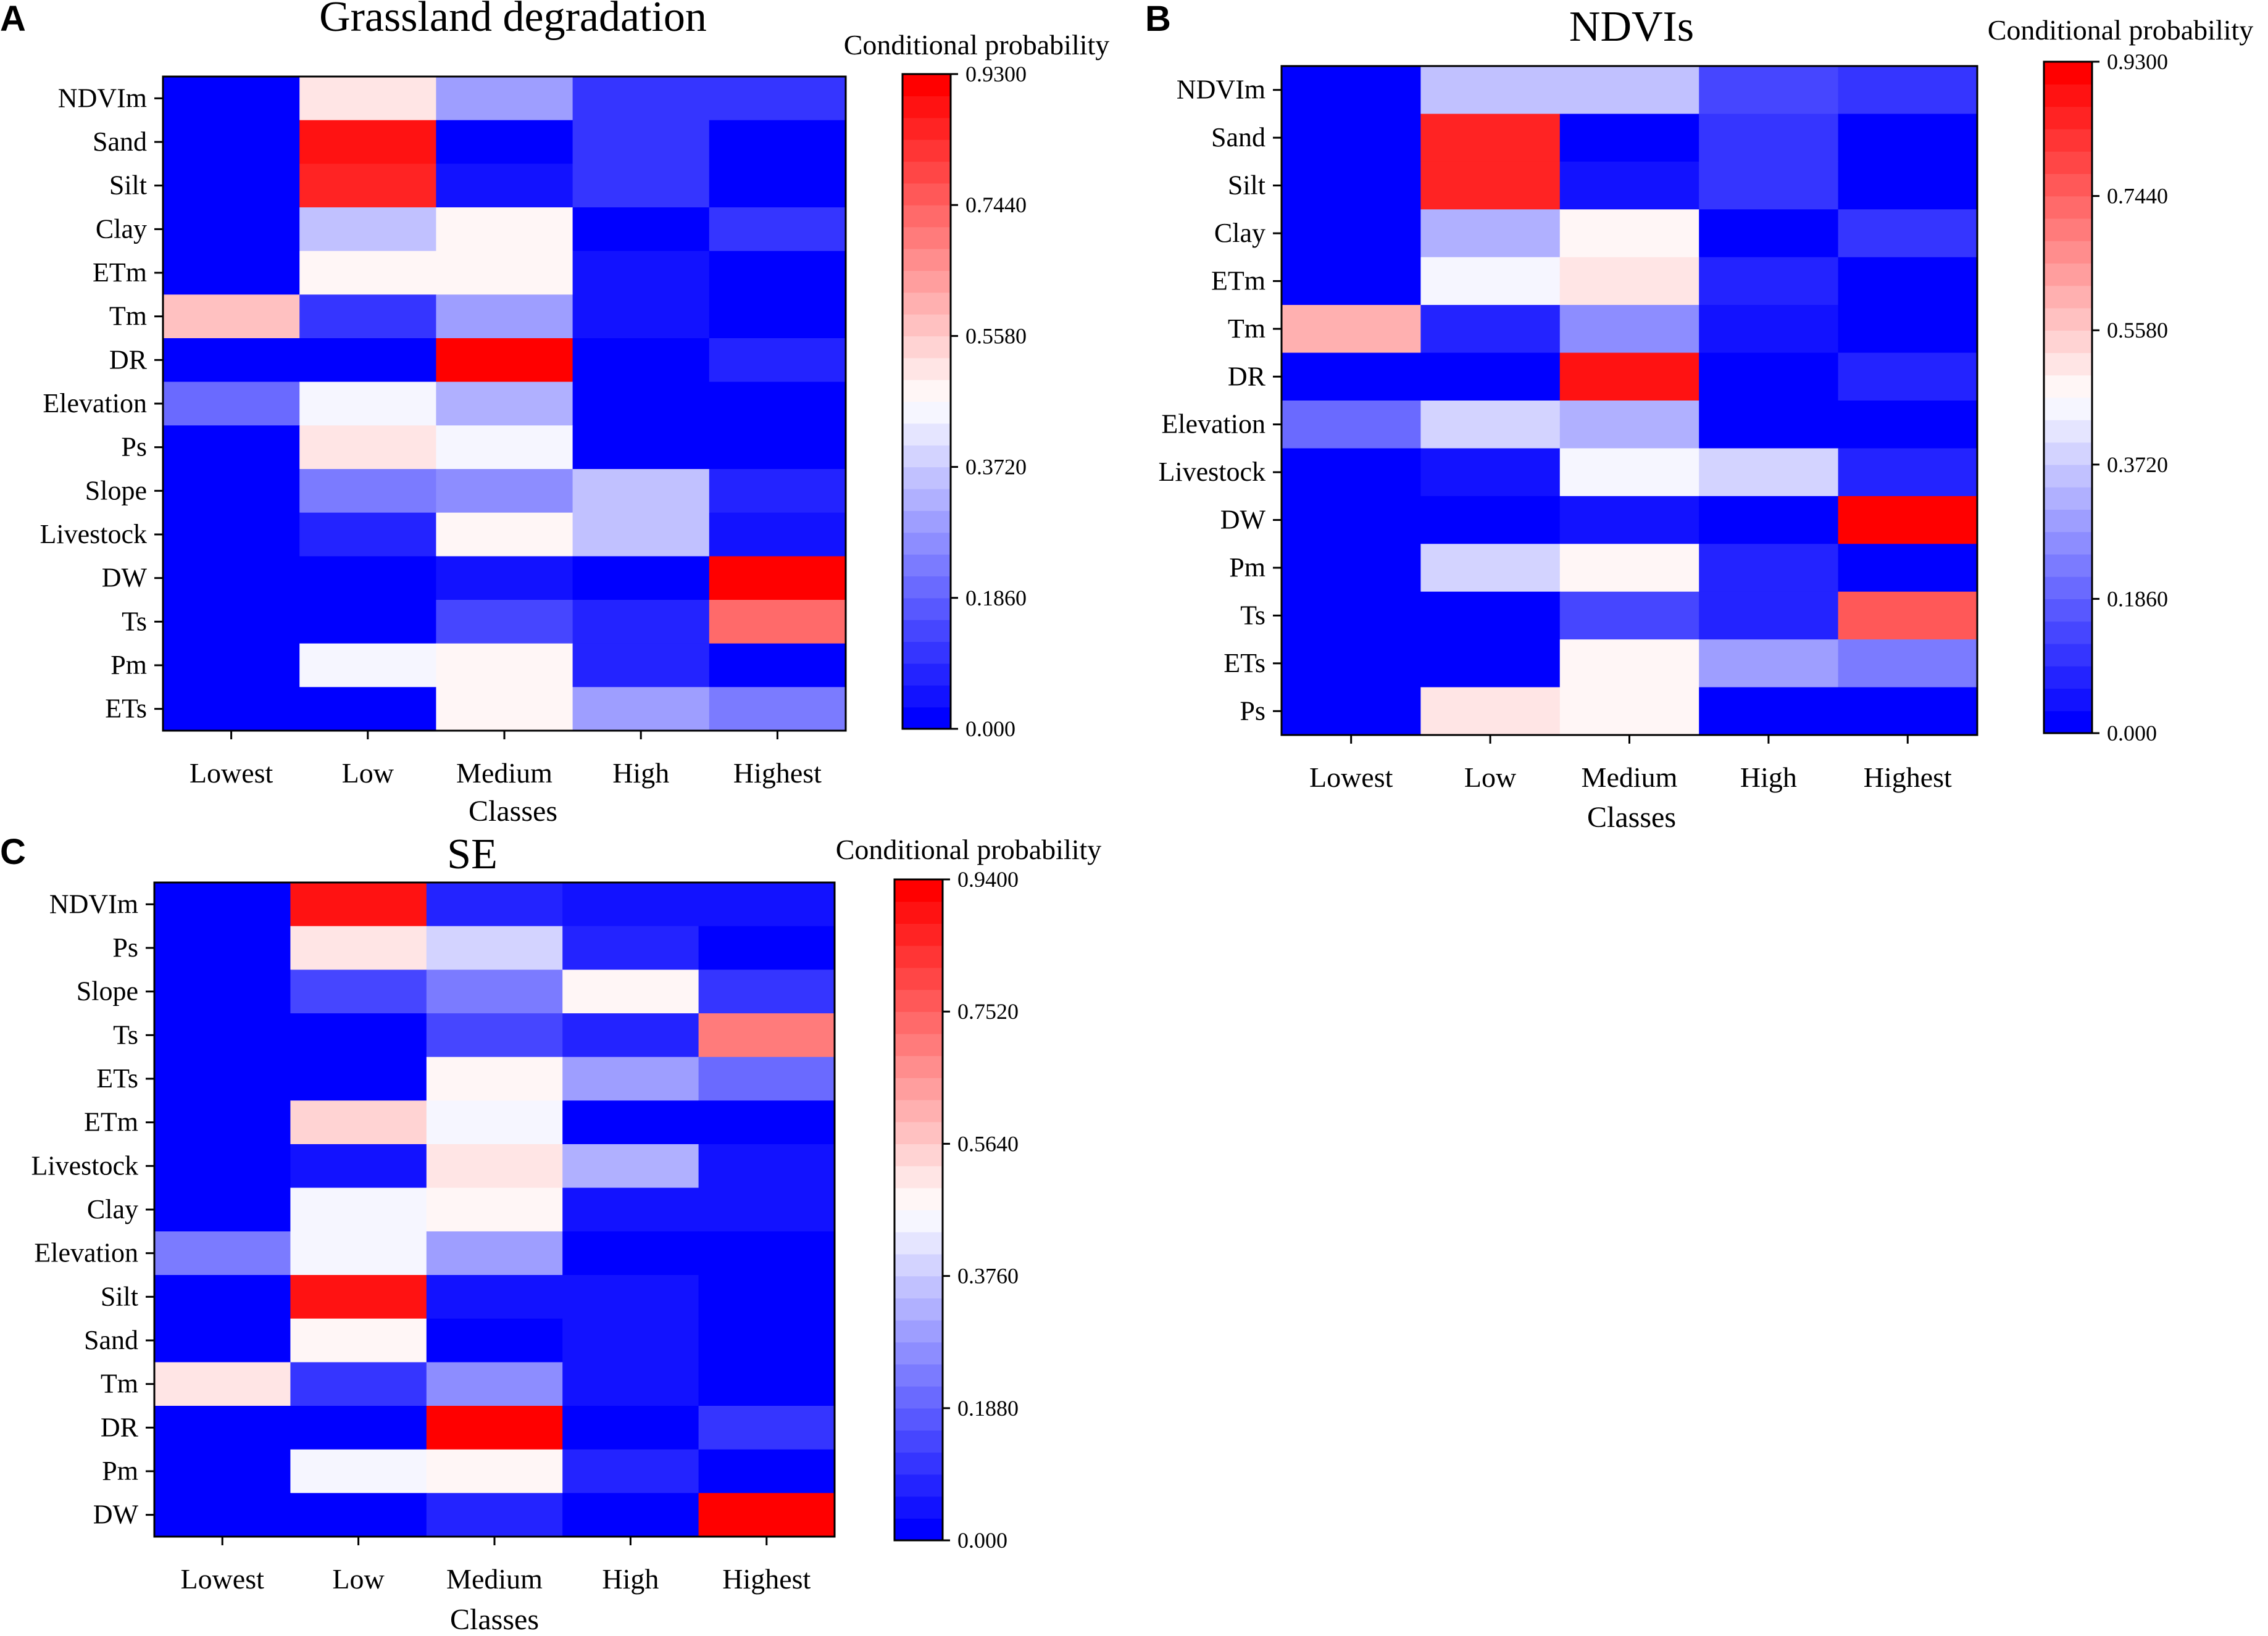  Describe the element at coordinates (231, 186) in the screenshot. I see `heatmap-cell-silt-lowest` at that location.